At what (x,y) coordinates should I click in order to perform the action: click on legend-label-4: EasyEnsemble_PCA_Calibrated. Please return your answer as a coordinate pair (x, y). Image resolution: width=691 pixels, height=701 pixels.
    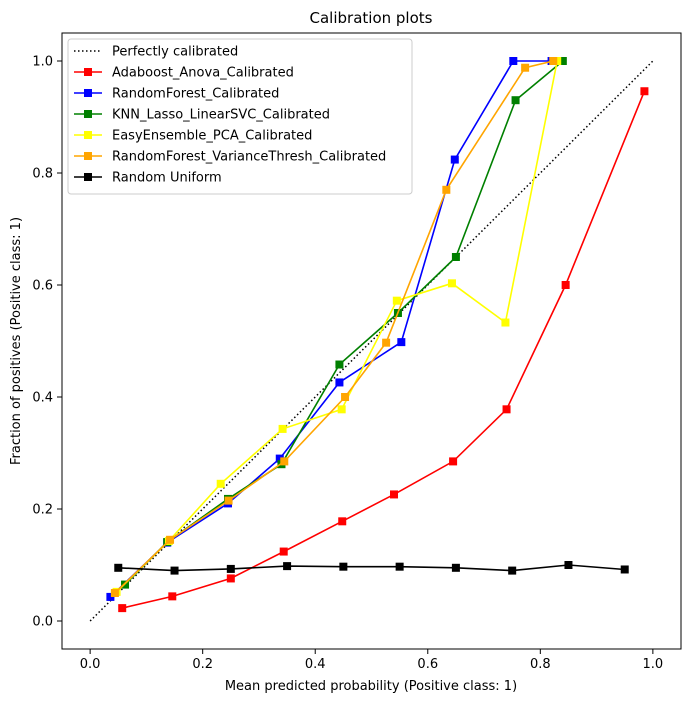
    Looking at the image, I should click on (212, 136).